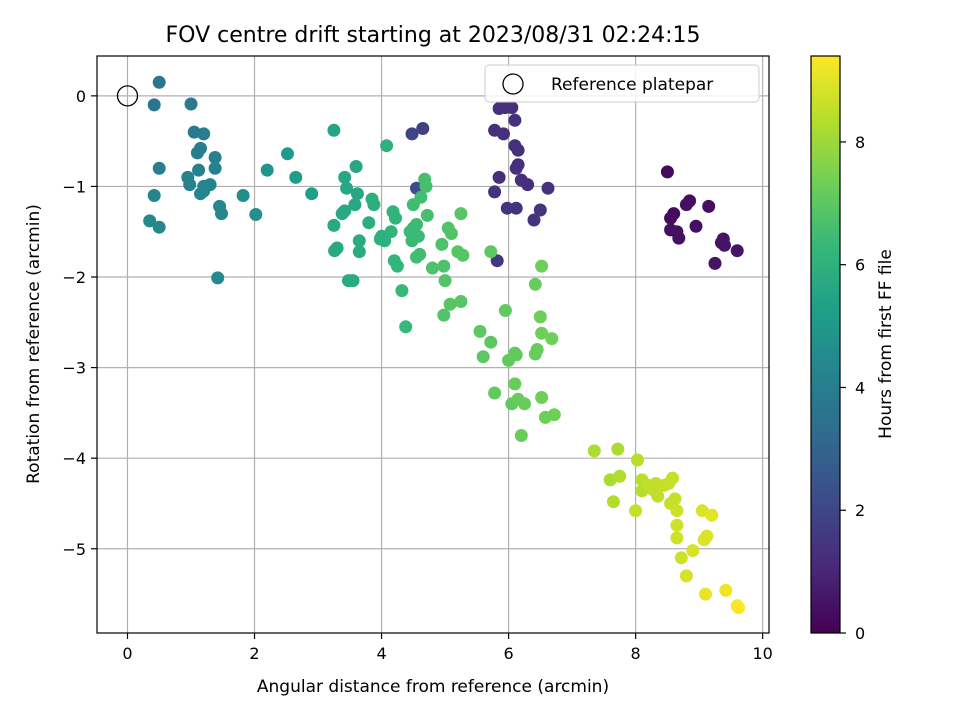  I want to click on colorbar-tick-label: 0, so click(860, 633).